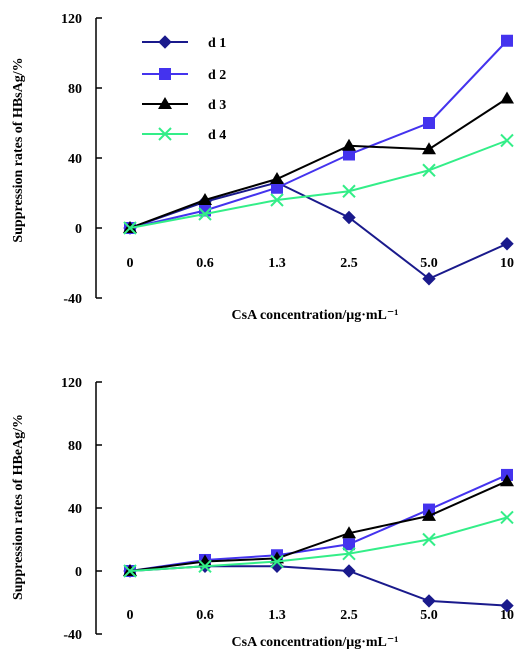 This screenshot has height=653, width=514. I want to click on legend-label: d 3, so click(217, 105).